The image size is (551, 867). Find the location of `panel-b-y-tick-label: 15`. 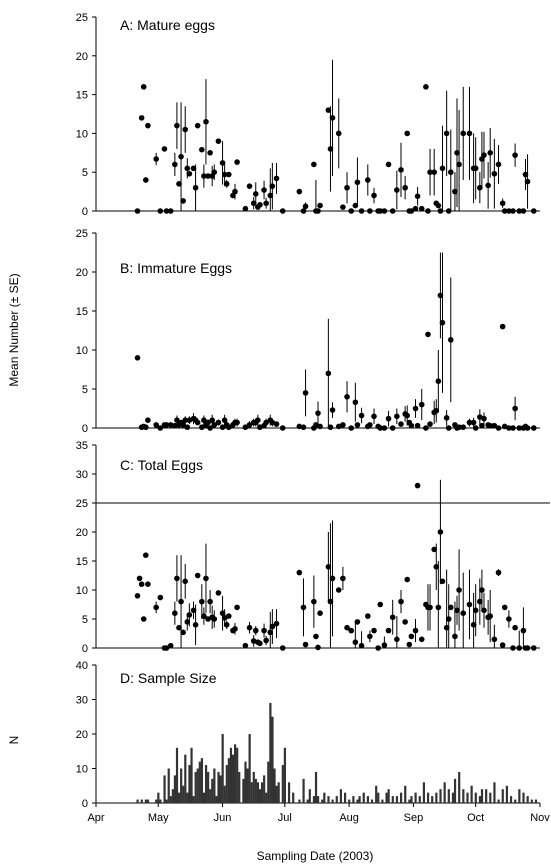

panel-b-y-tick-label: 15 is located at coordinates (82, 312).